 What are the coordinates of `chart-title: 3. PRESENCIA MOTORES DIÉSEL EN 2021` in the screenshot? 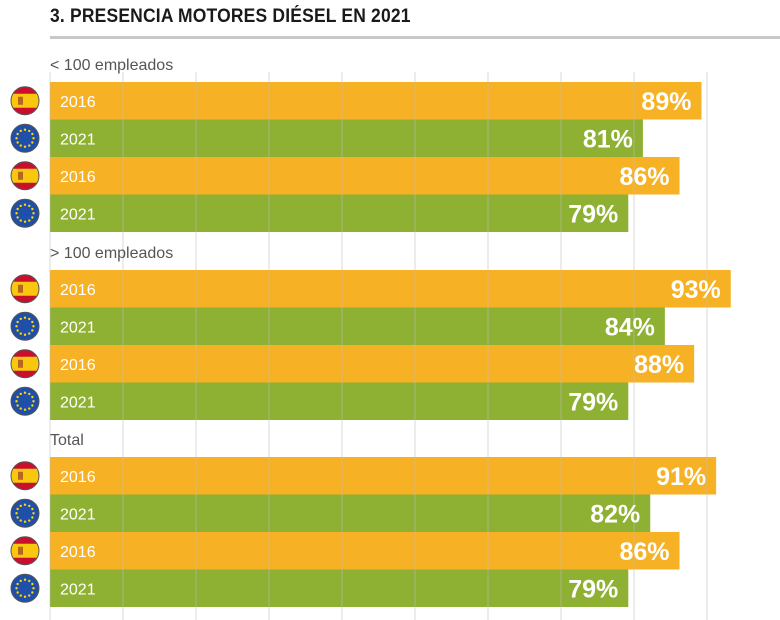 It's located at (230, 16).